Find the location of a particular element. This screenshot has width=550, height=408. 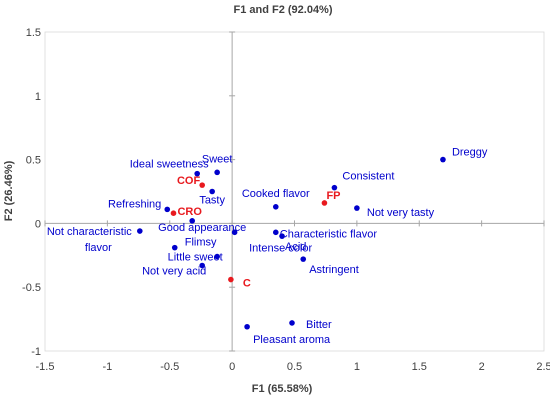

variable-label: Not very tasty is located at coordinates (401, 213).